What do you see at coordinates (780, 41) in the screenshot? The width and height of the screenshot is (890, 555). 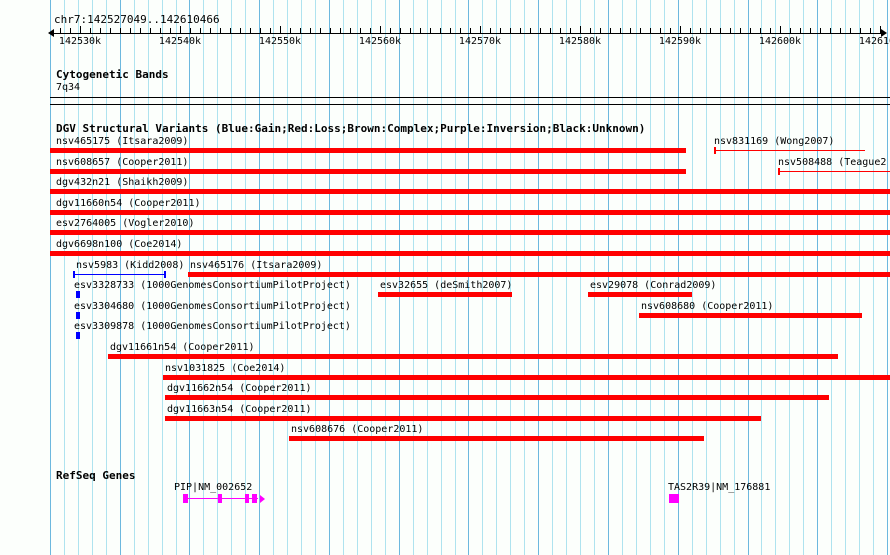 I see `ruler-tick-label: 142600k` at bounding box center [780, 41].